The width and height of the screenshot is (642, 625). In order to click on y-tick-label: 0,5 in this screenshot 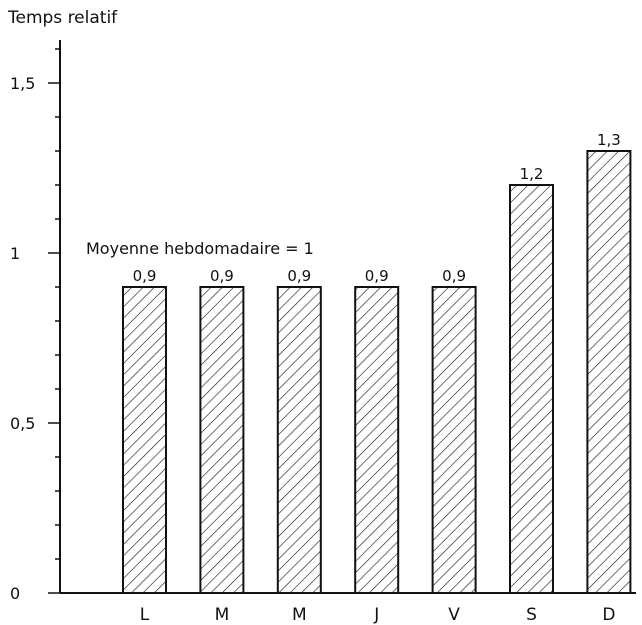, I will do `click(22, 423)`.